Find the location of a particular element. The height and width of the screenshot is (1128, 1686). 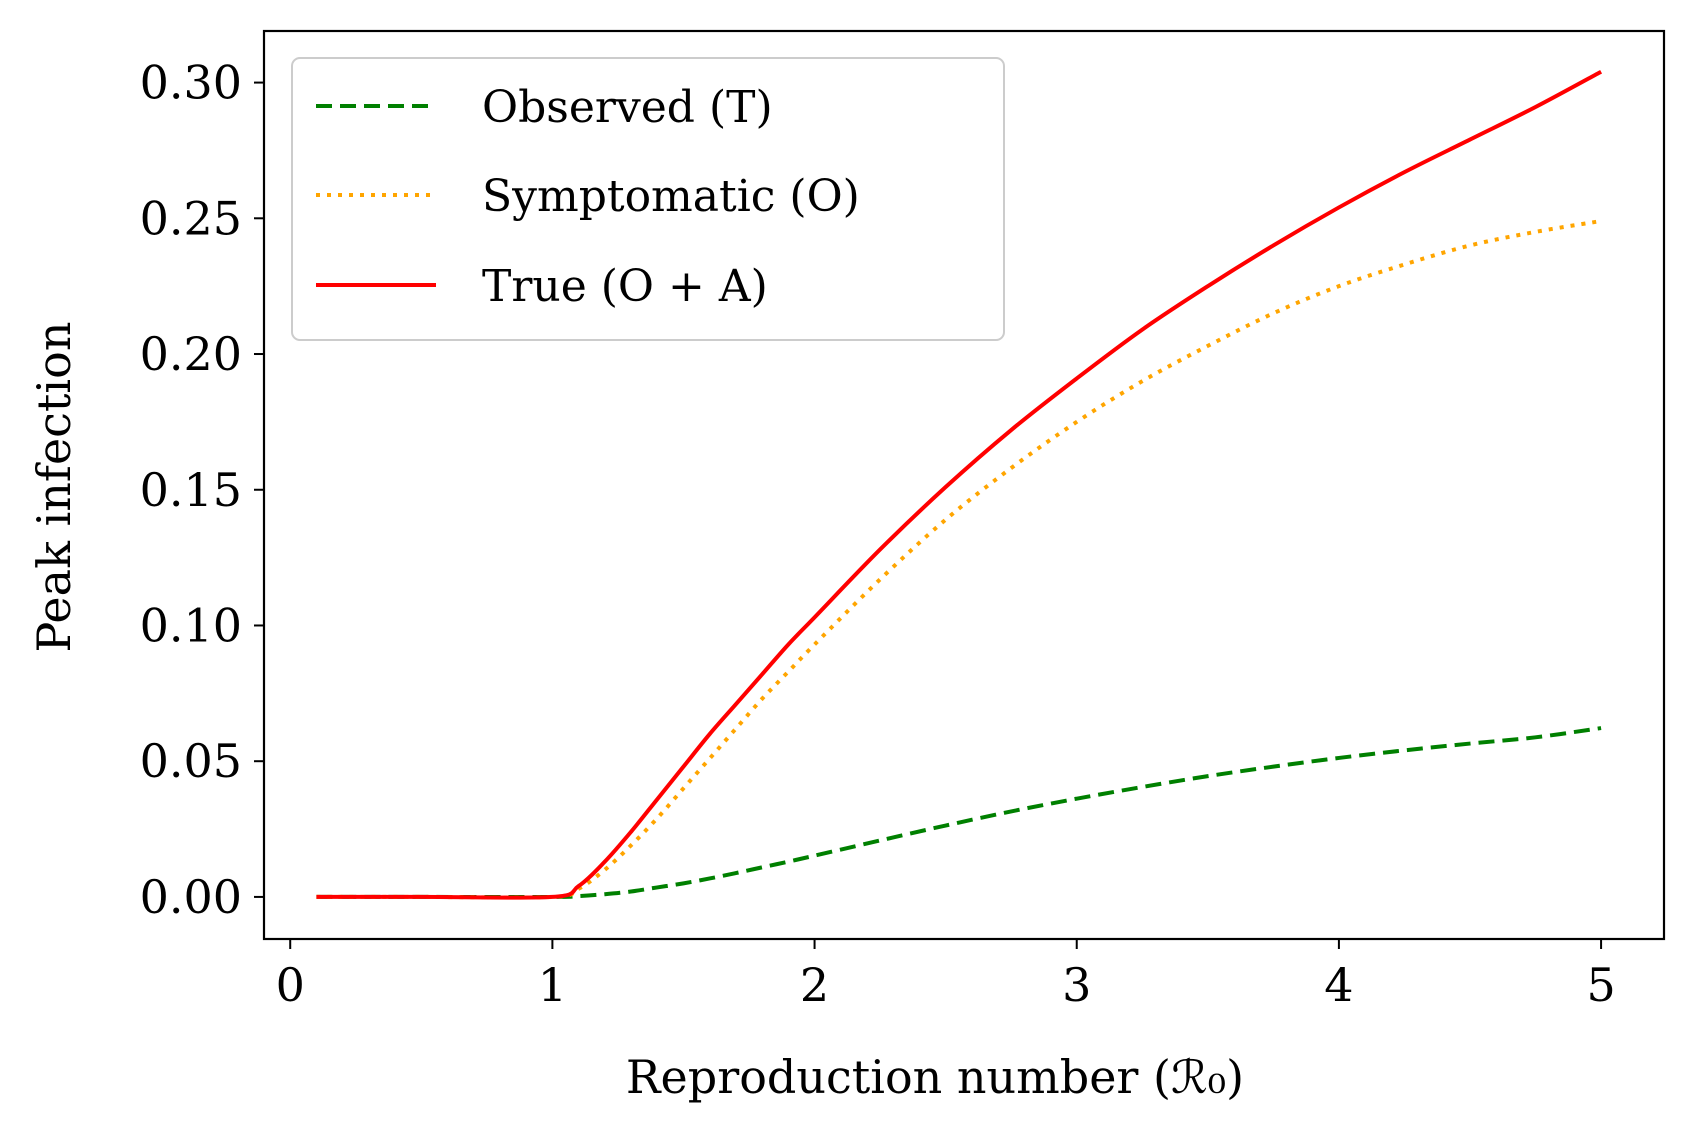

legend-label-observed: Observed (T) is located at coordinates (627, 107).